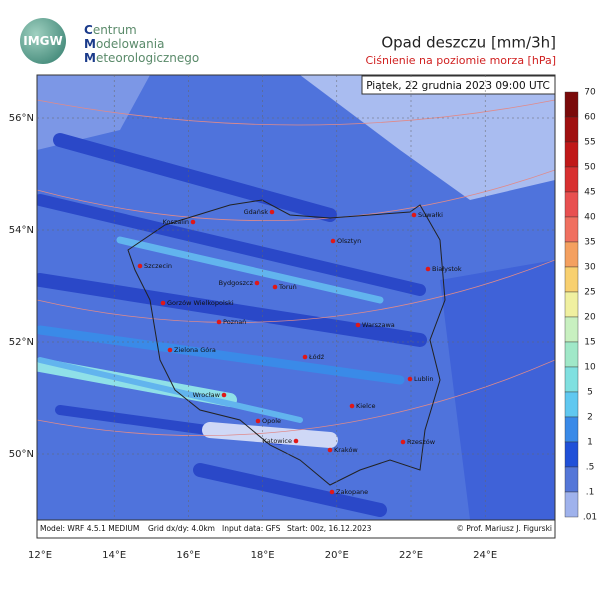  What do you see at coordinates (256, 212) in the screenshot?
I see `city-label: Gdańsk` at bounding box center [256, 212].